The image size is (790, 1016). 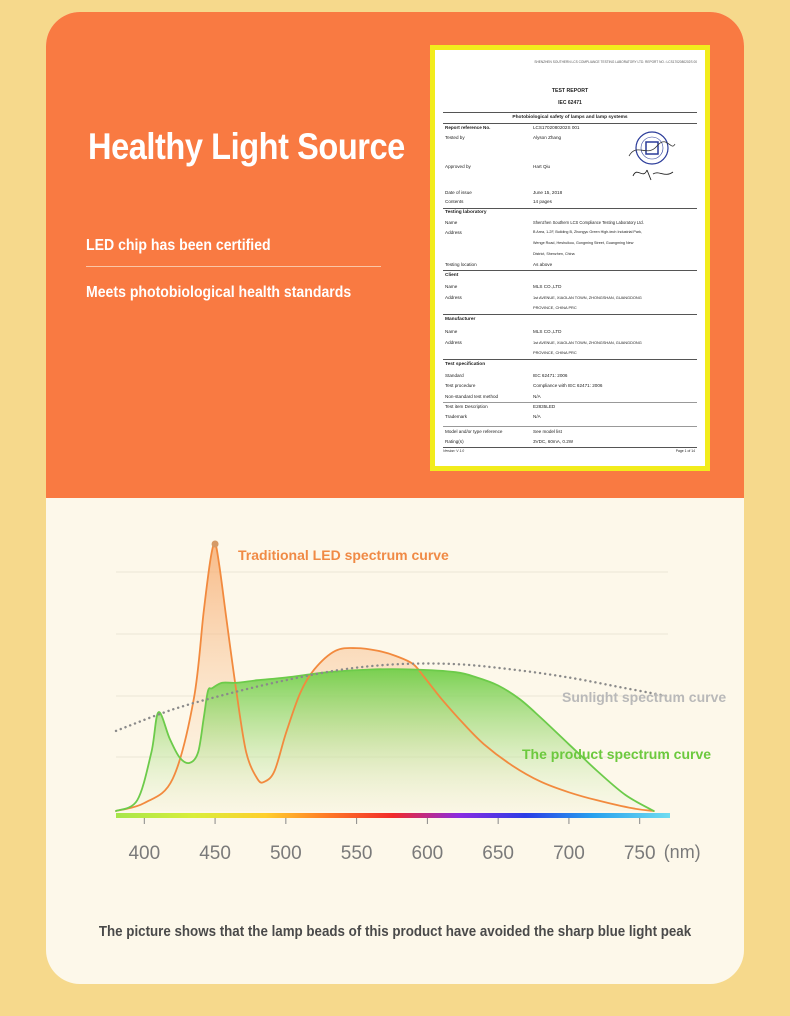 What do you see at coordinates (458, 166) in the screenshot?
I see `report-row-label: Approved by` at bounding box center [458, 166].